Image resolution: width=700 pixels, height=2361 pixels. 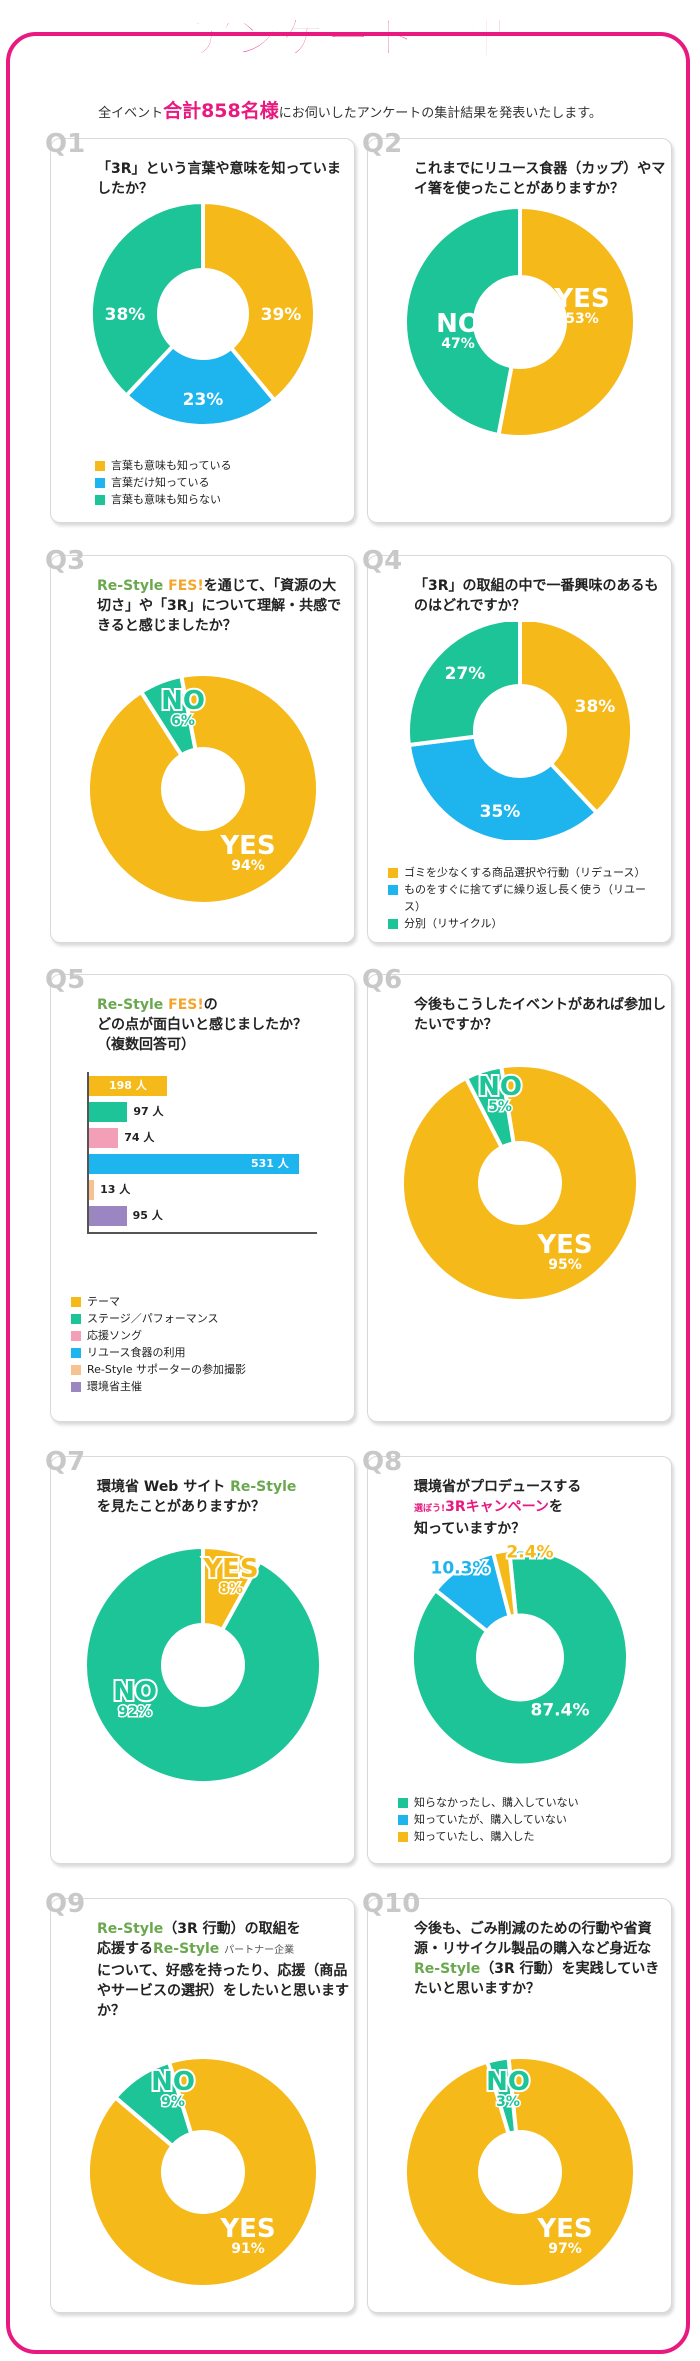 I want to click on question-number: Q3, so click(x=65, y=561).